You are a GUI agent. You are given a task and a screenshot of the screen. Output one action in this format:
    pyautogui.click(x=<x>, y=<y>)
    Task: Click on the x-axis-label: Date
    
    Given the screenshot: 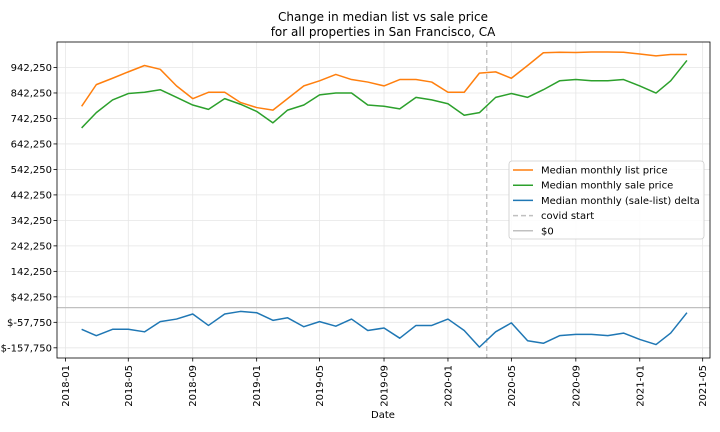 What is the action you would take?
    pyautogui.click(x=383, y=415)
    